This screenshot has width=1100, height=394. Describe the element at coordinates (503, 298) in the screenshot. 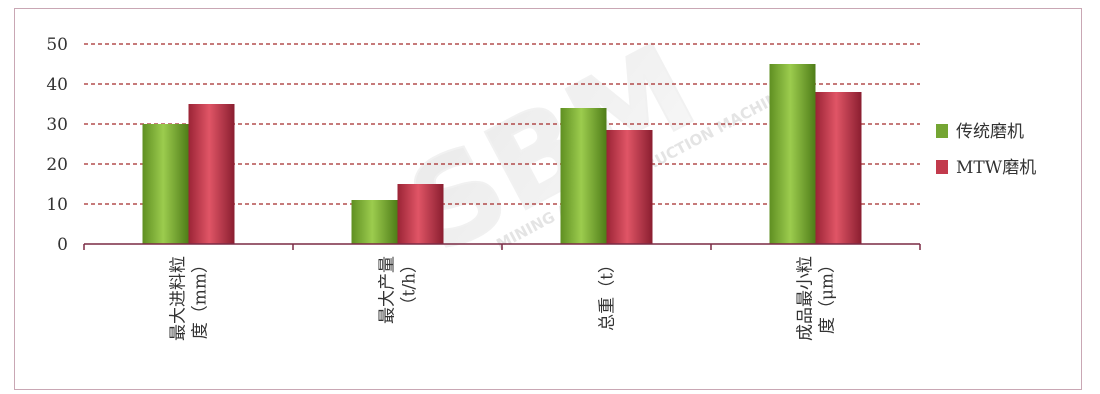

I see `category-labels: 最大进料粒 度（mm） 最大产量 （t/h） 总重（t） 成品最小粒 度（μm）` at that location.